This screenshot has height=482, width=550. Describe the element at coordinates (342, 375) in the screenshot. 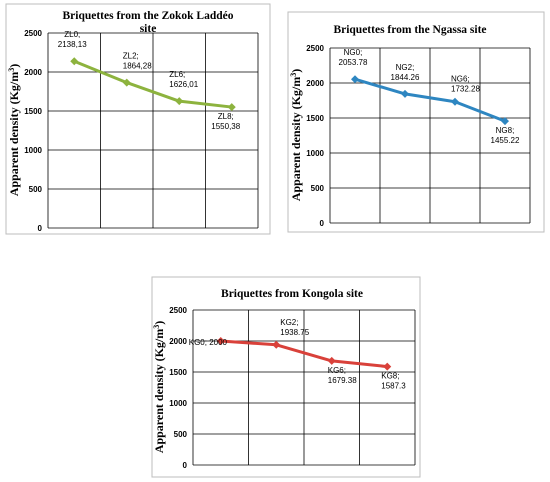

I see `data-label: KG6; 1679.38` at that location.